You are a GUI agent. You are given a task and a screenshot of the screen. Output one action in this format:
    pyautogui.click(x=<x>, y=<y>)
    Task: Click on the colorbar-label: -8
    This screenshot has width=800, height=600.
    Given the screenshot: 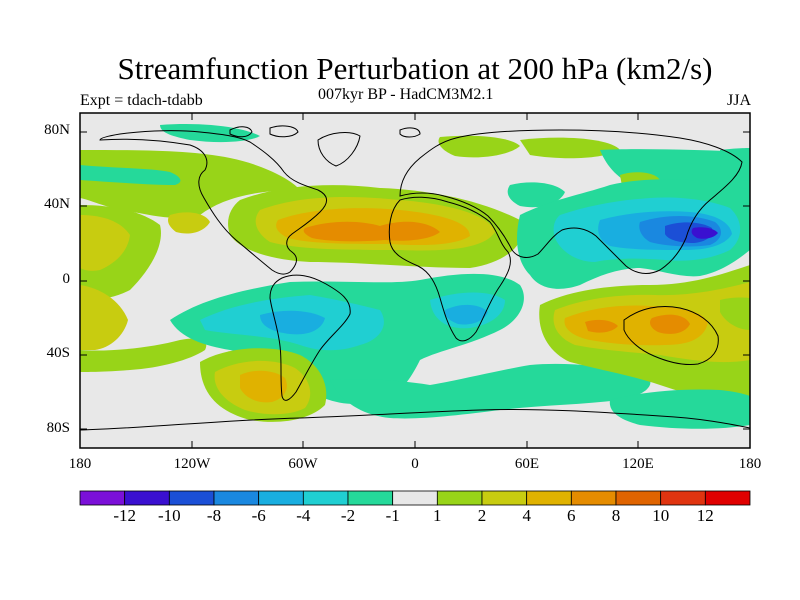 What is the action you would take?
    pyautogui.click(x=214, y=515)
    